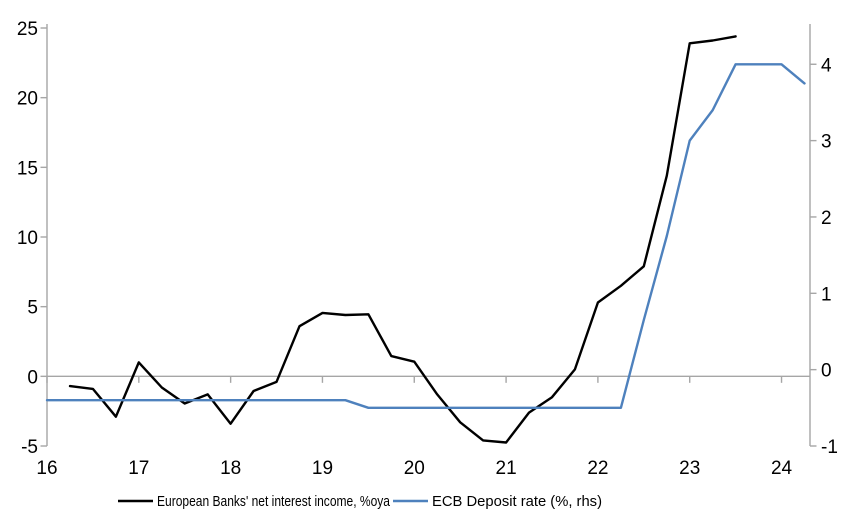 This screenshot has width=852, height=531. Describe the element at coordinates (826, 218) in the screenshot. I see `right-axis-tick-label: 2` at that location.